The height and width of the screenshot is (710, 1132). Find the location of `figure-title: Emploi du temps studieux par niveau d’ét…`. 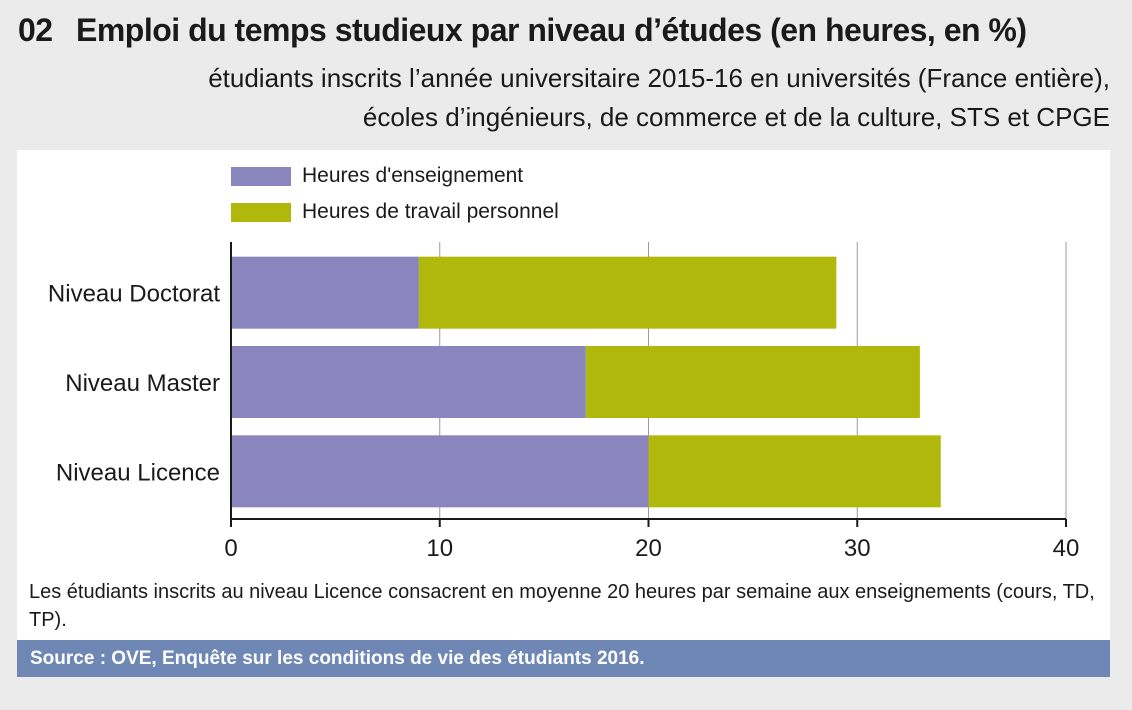

figure-title: Emploi du temps studieux par niveau d’ét… is located at coordinates (551, 30).